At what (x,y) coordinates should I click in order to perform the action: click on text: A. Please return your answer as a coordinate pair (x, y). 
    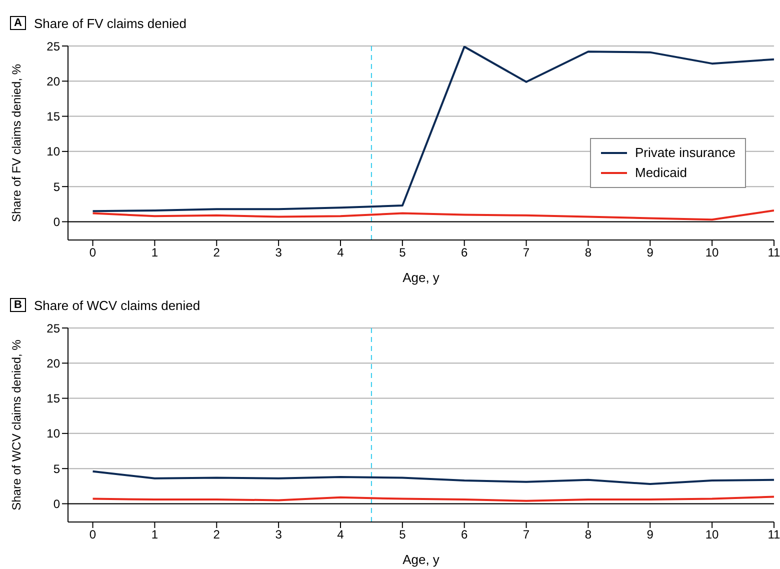
    Looking at the image, I should click on (18, 23).